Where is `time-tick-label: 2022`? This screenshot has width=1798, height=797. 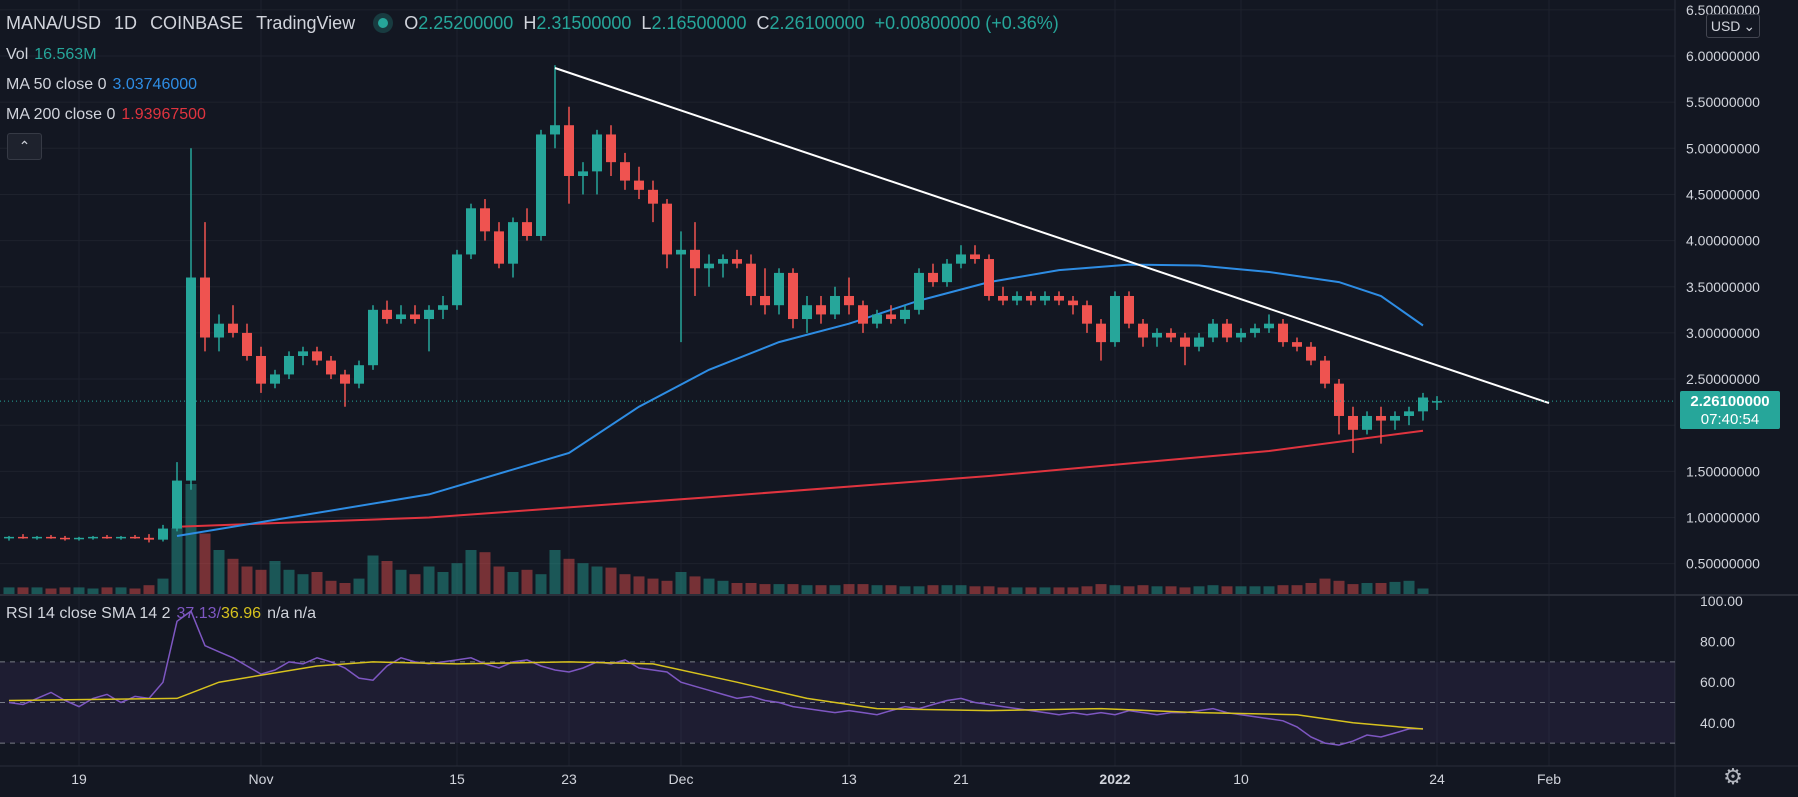 time-tick-label: 2022 is located at coordinates (1114, 779).